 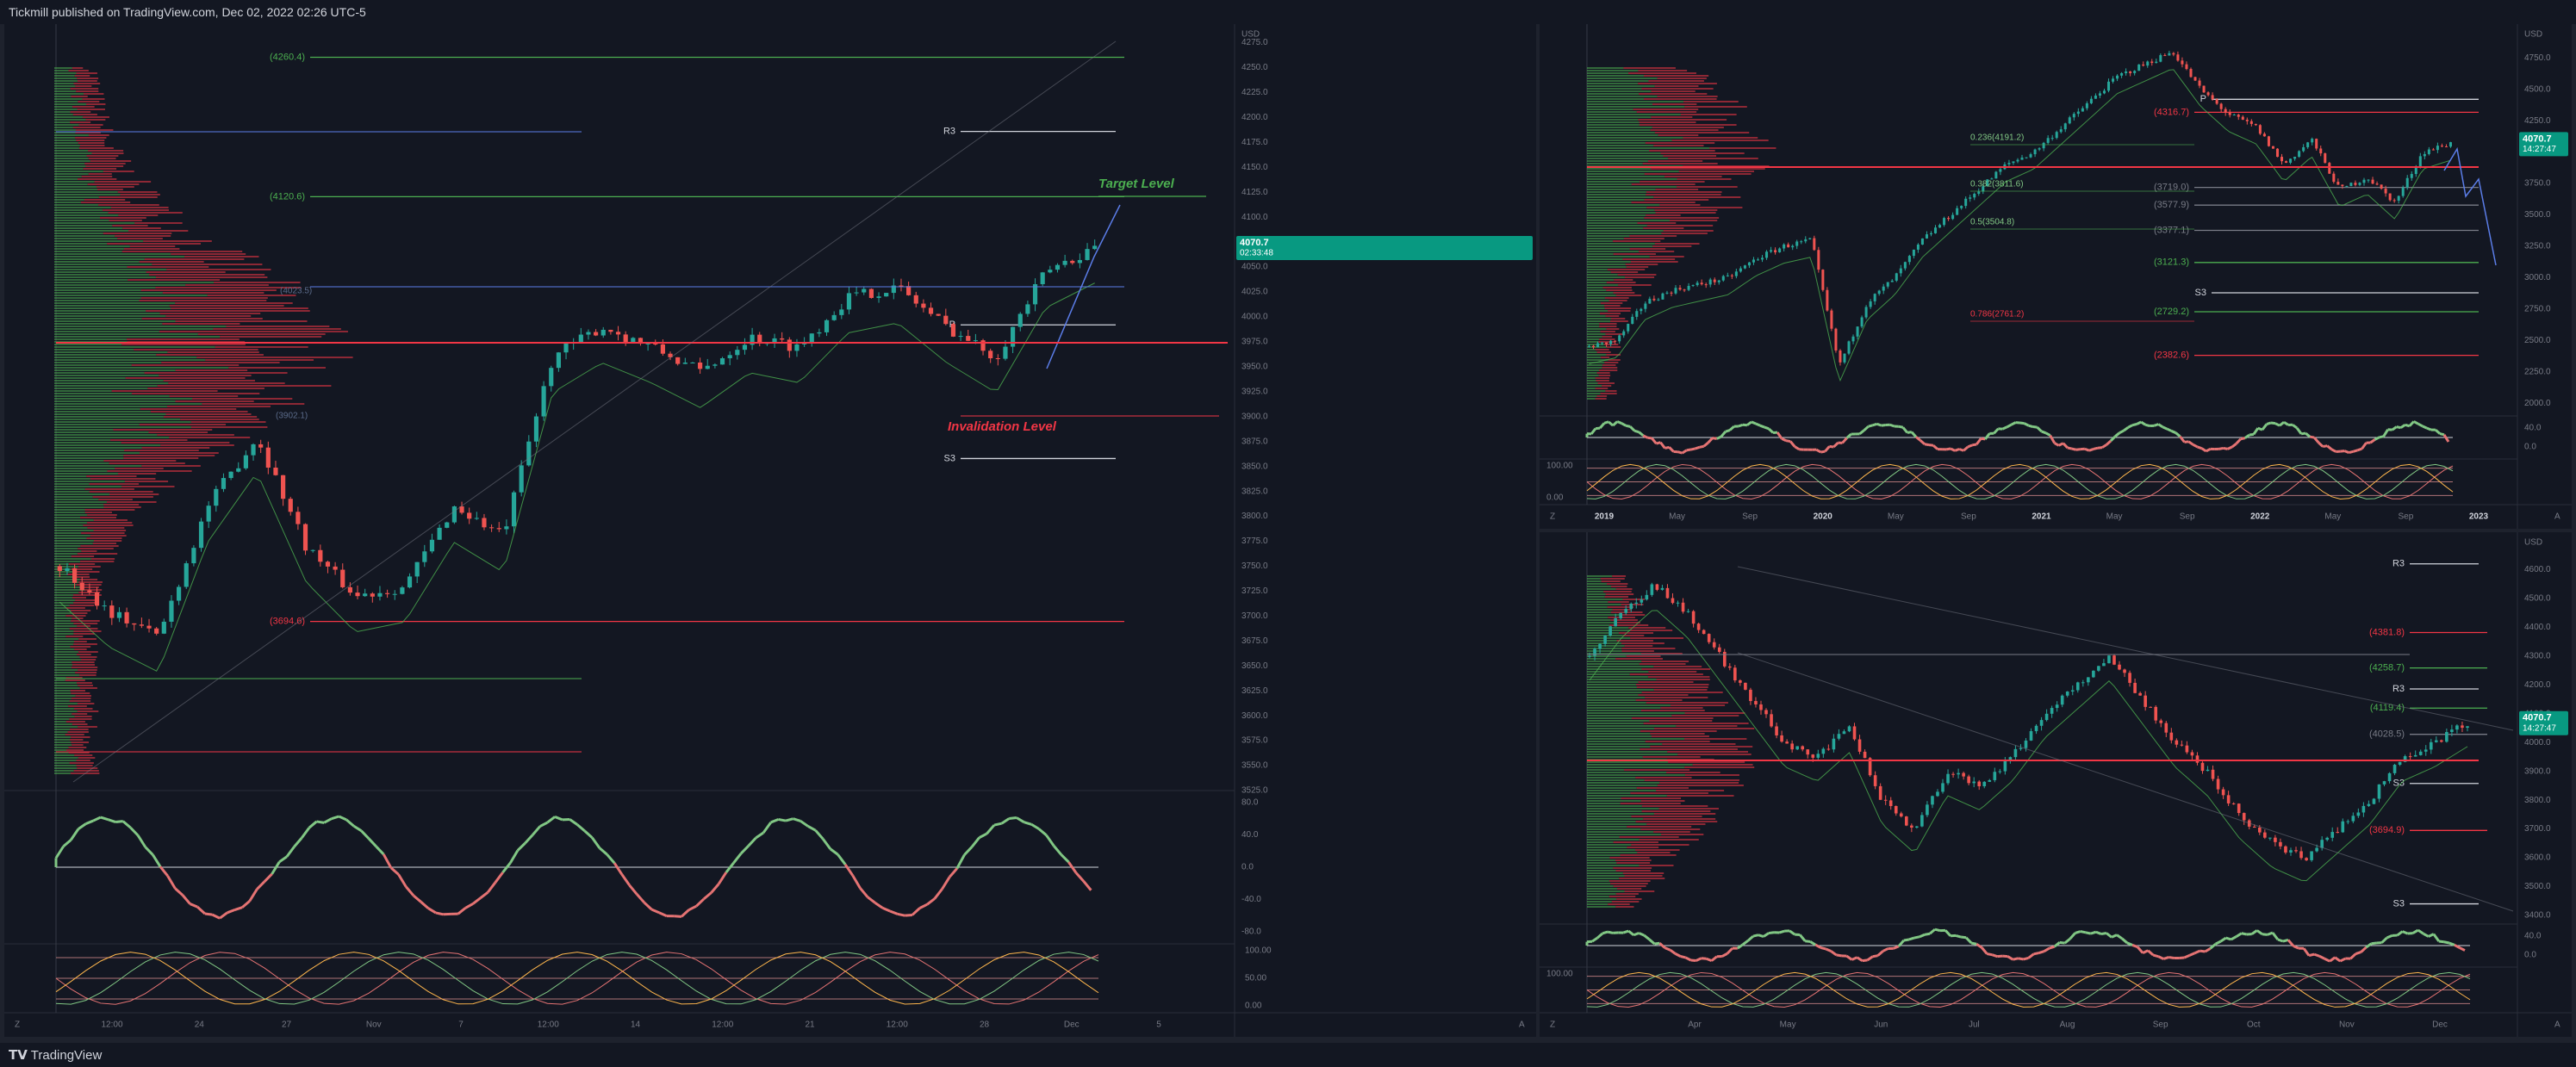 I want to click on fib-label: 0.382(3811.6), so click(x=1997, y=184).